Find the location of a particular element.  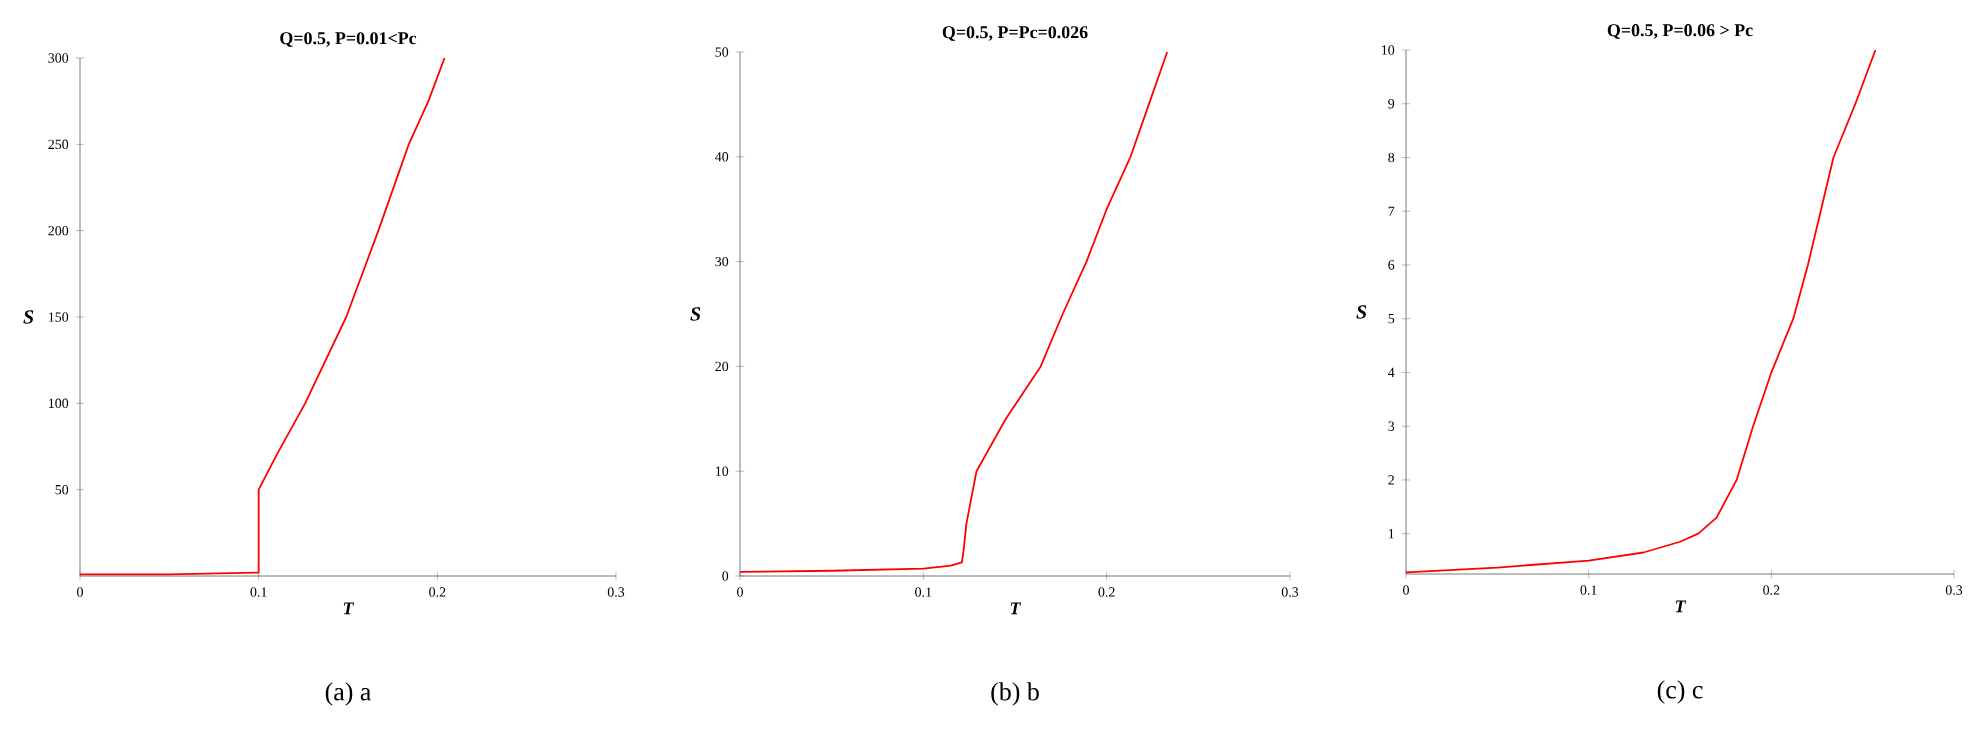

text: (c) c is located at coordinates (1680, 692).